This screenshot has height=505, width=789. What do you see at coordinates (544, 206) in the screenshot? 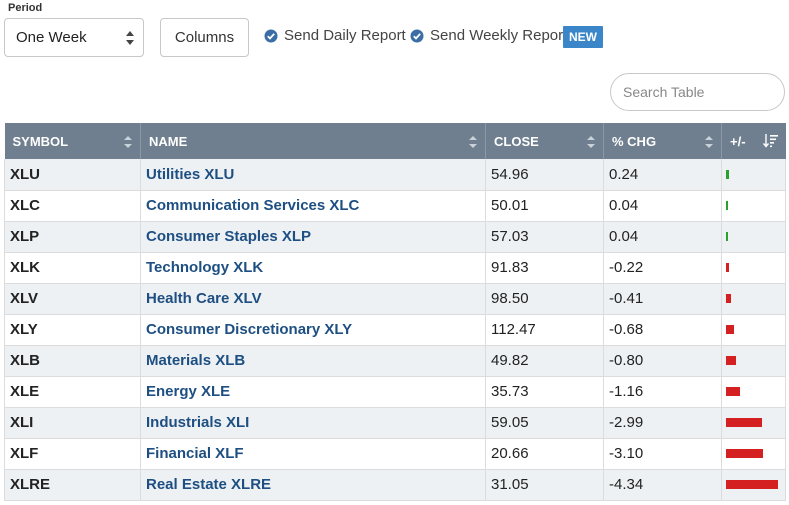
I see `close-cell: 50.01` at bounding box center [544, 206].